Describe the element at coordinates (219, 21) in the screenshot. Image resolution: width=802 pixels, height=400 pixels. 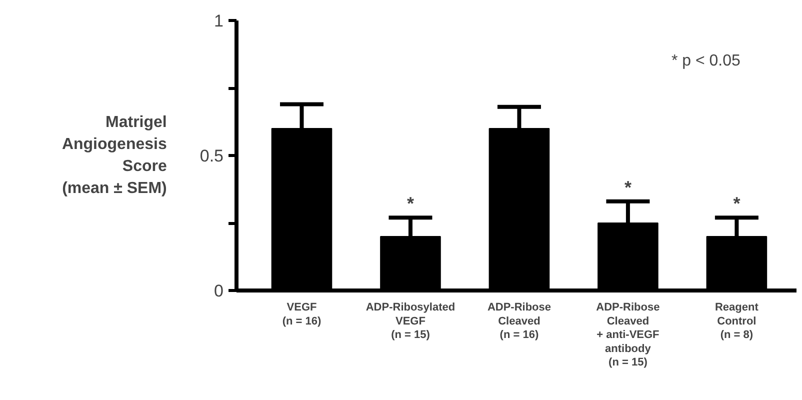
I see `y-tick-label: 1` at that location.